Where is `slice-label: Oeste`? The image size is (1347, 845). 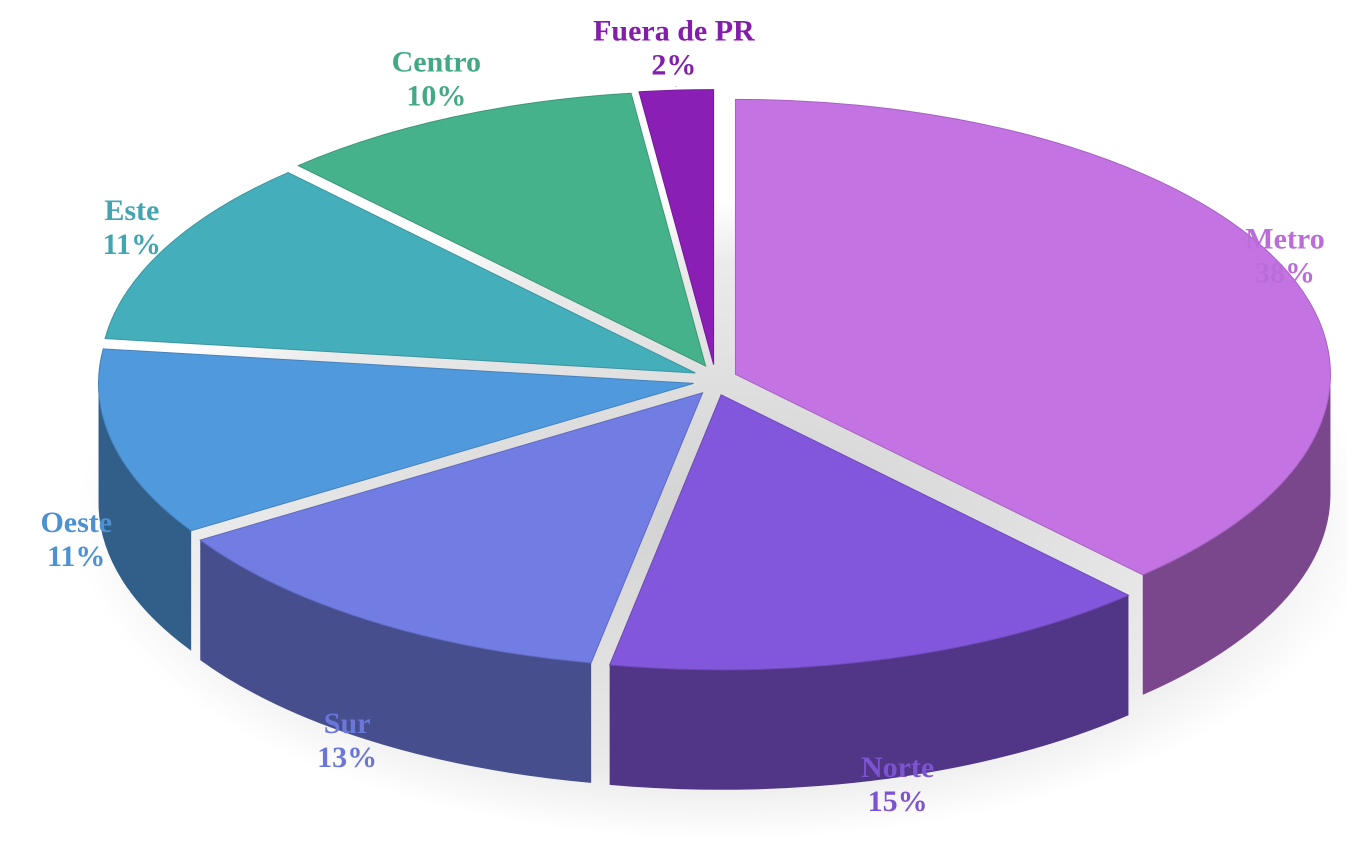 slice-label: Oeste is located at coordinates (76, 522).